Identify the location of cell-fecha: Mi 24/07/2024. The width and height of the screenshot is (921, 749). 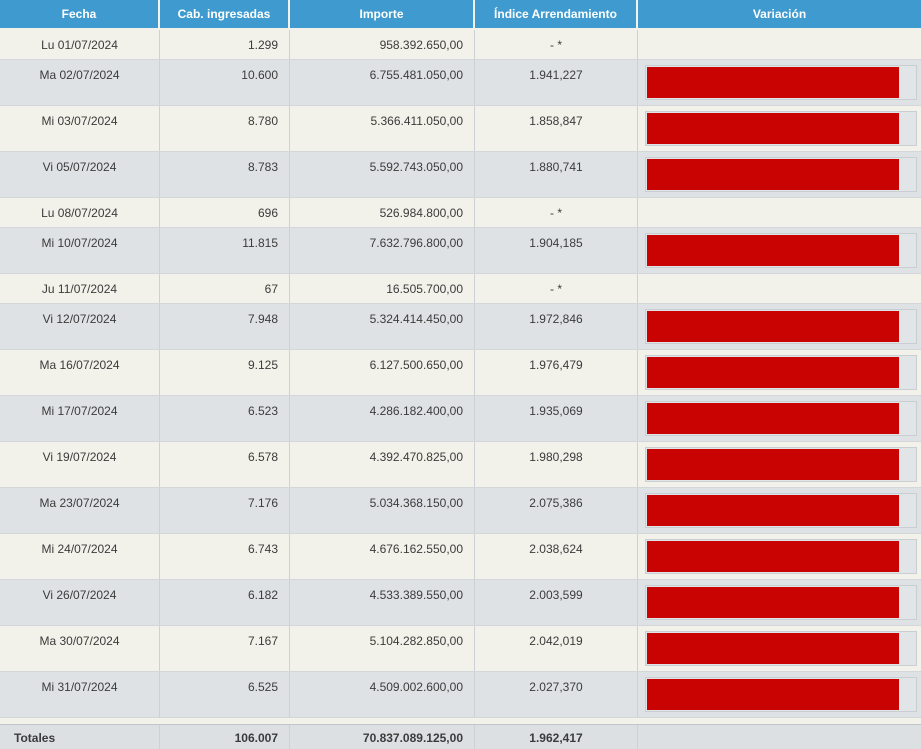
(80, 556).